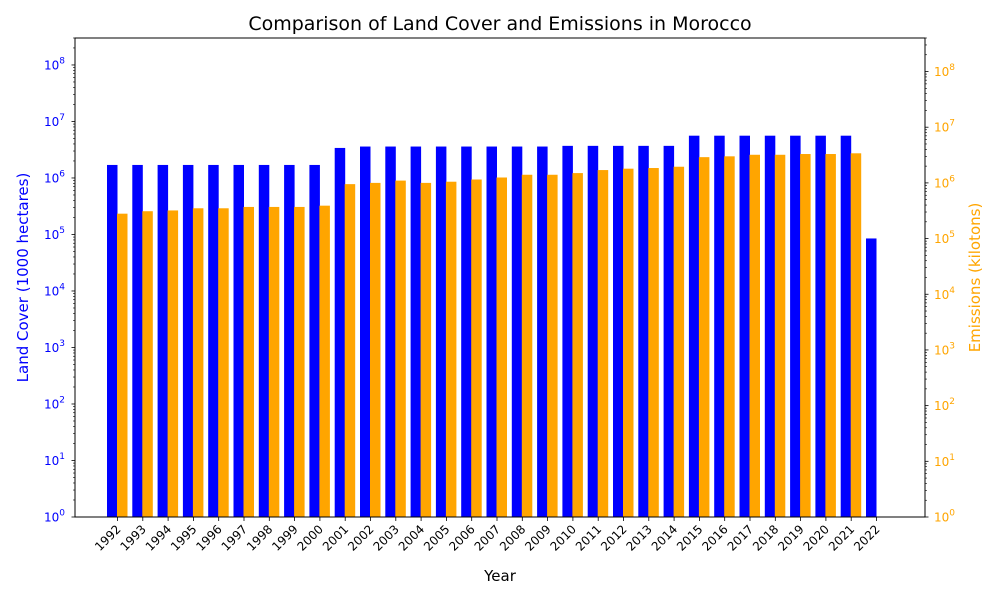 The height and width of the screenshot is (600, 1000). I want to click on x-tick-label-2011: 2011, so click(588, 537).